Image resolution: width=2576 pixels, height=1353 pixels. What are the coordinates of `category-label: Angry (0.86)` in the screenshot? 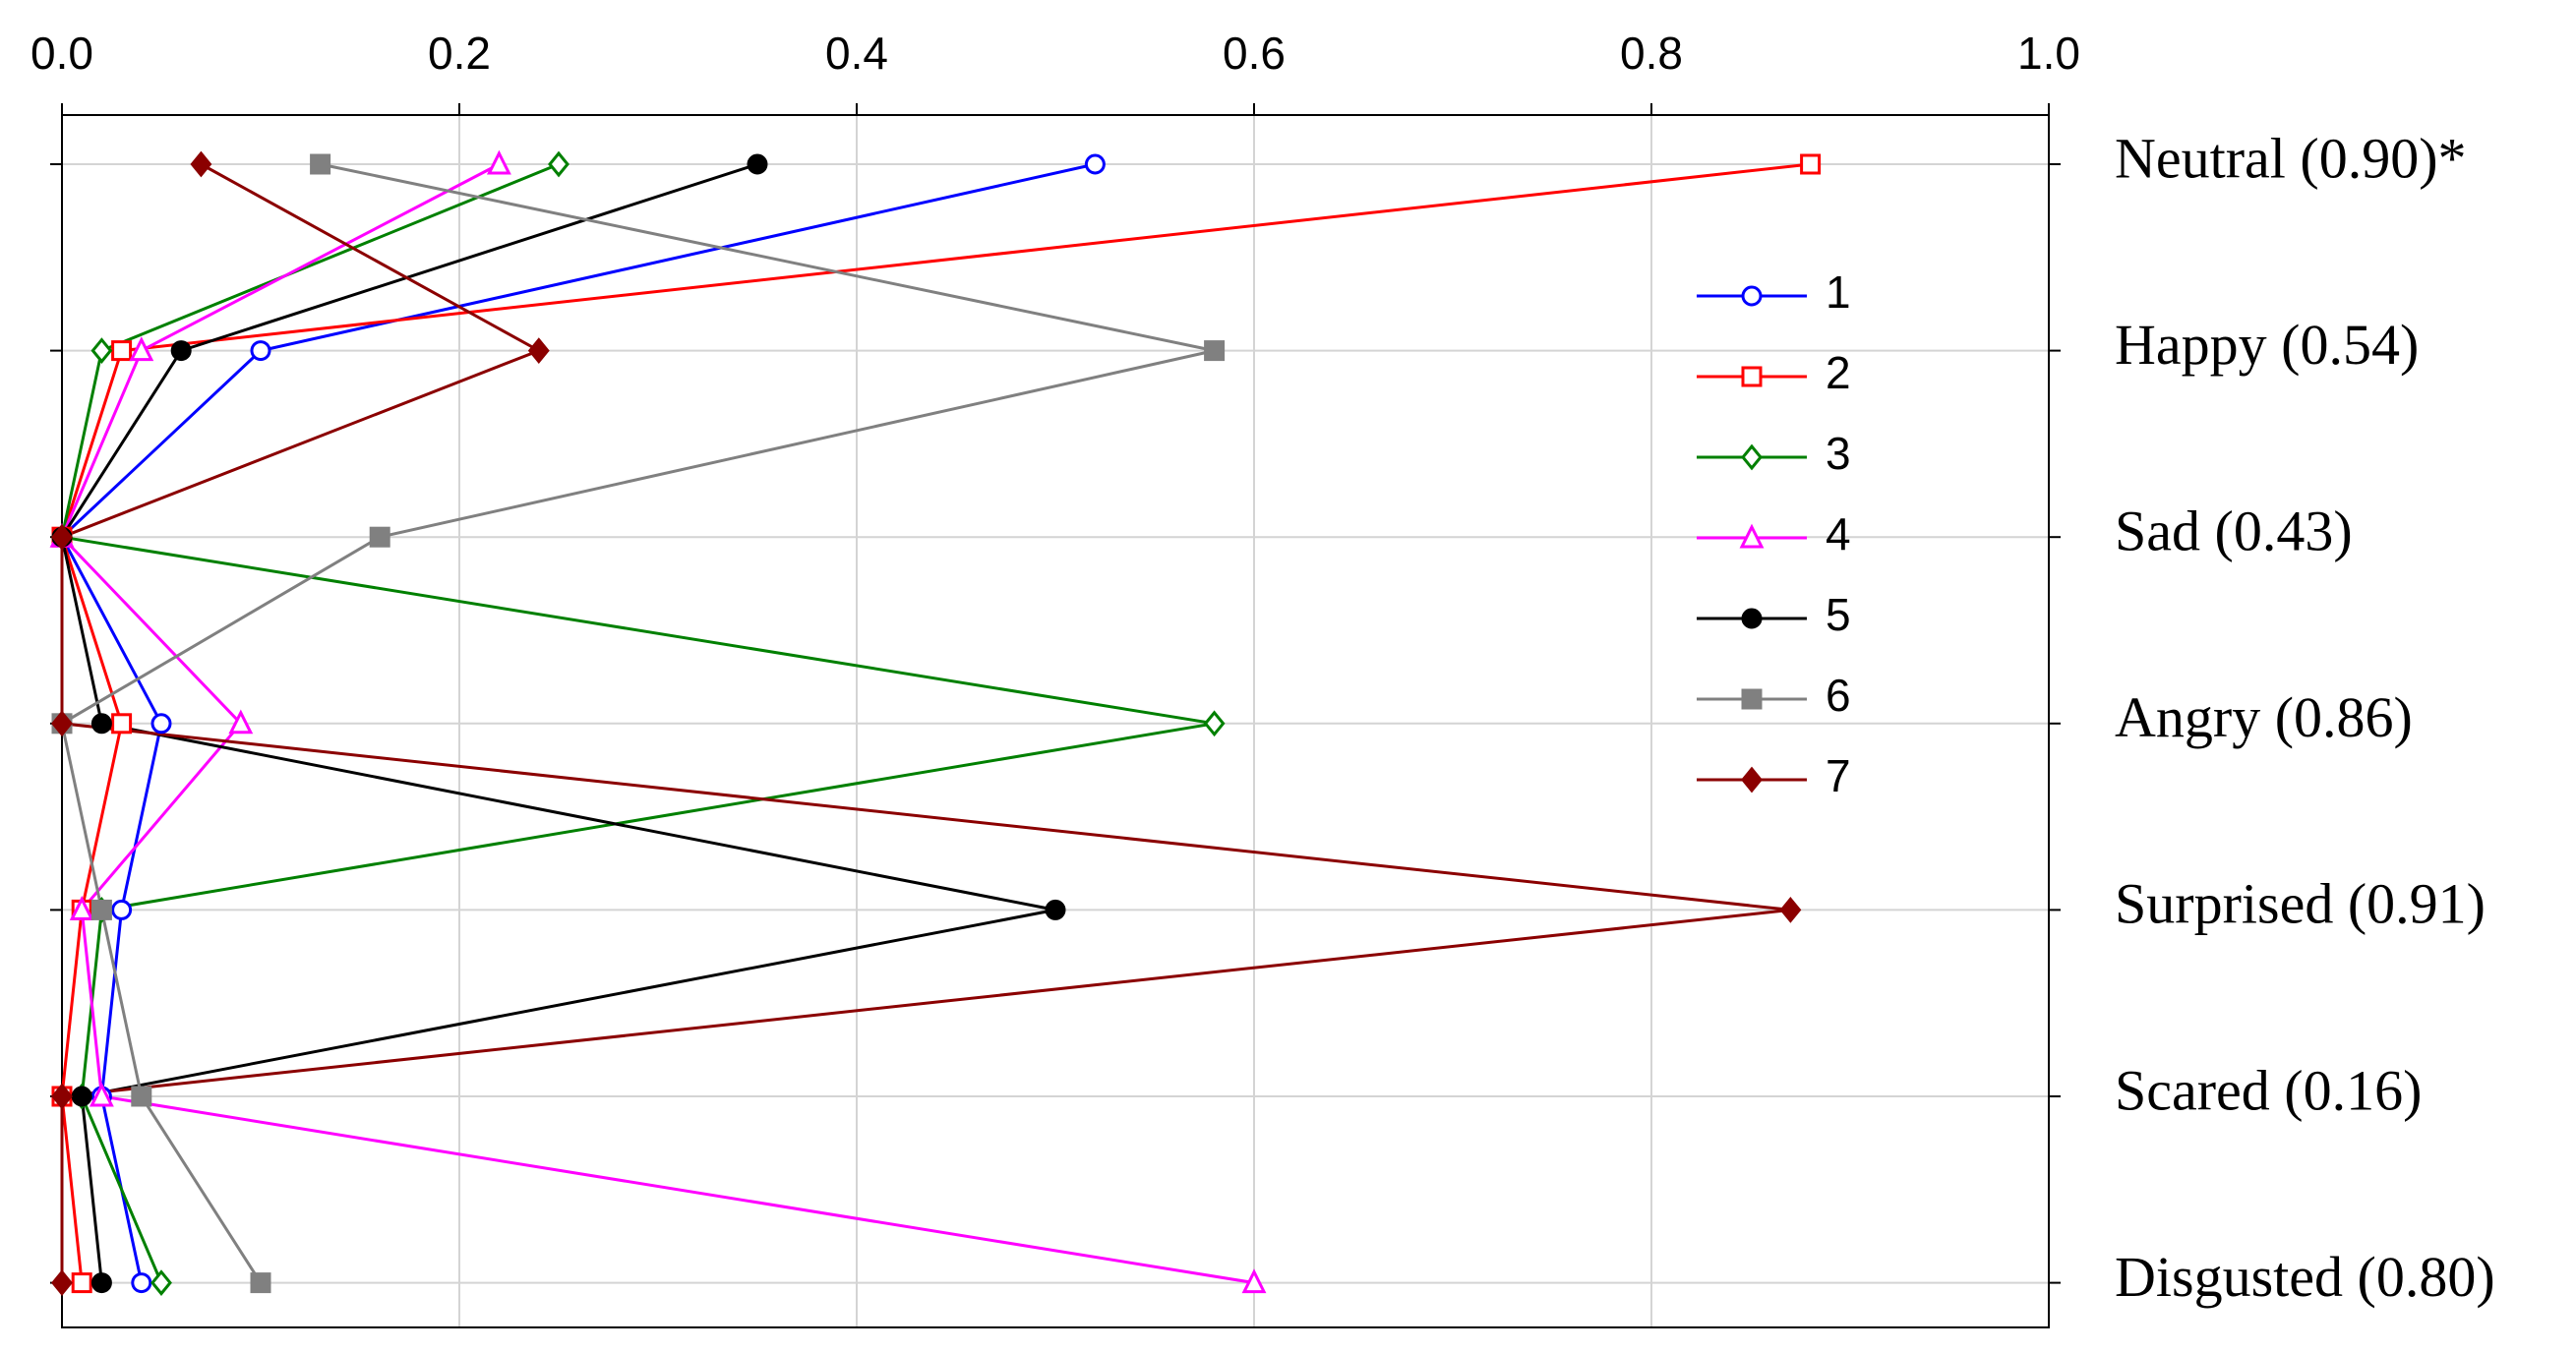 It's located at (2264, 717).